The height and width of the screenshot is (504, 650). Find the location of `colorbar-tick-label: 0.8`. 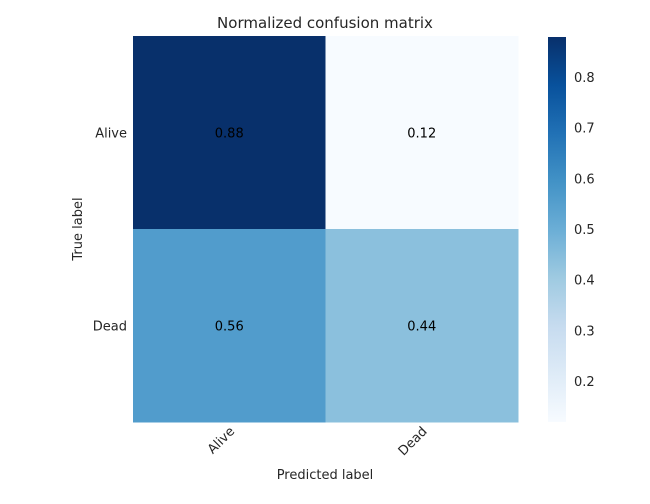

colorbar-tick-label: 0.8 is located at coordinates (584, 78).